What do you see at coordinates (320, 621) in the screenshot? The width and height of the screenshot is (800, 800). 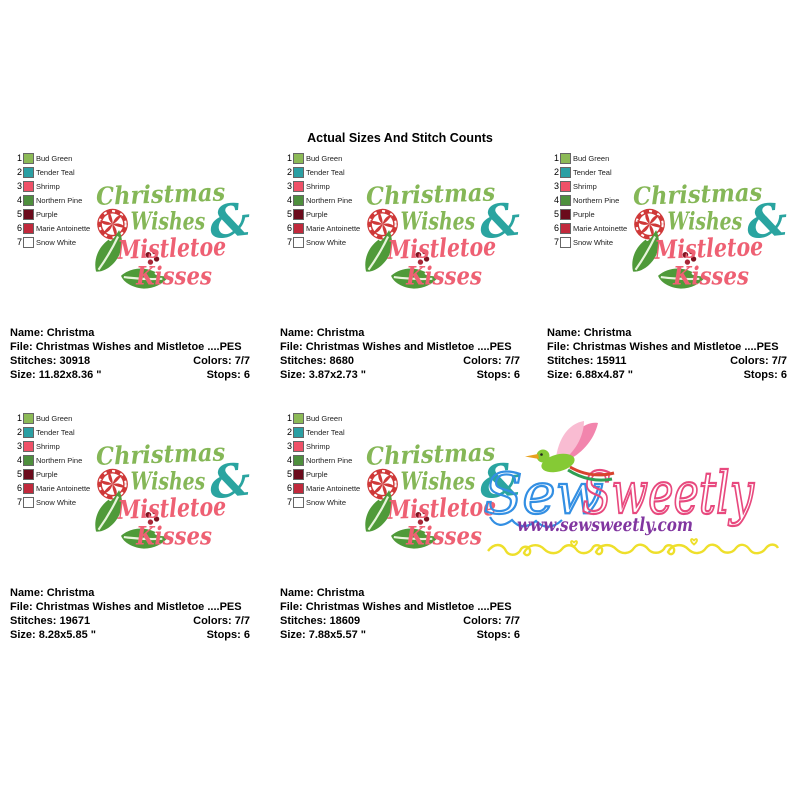 I see `stitches-group: Stitches: 18609` at bounding box center [320, 621].